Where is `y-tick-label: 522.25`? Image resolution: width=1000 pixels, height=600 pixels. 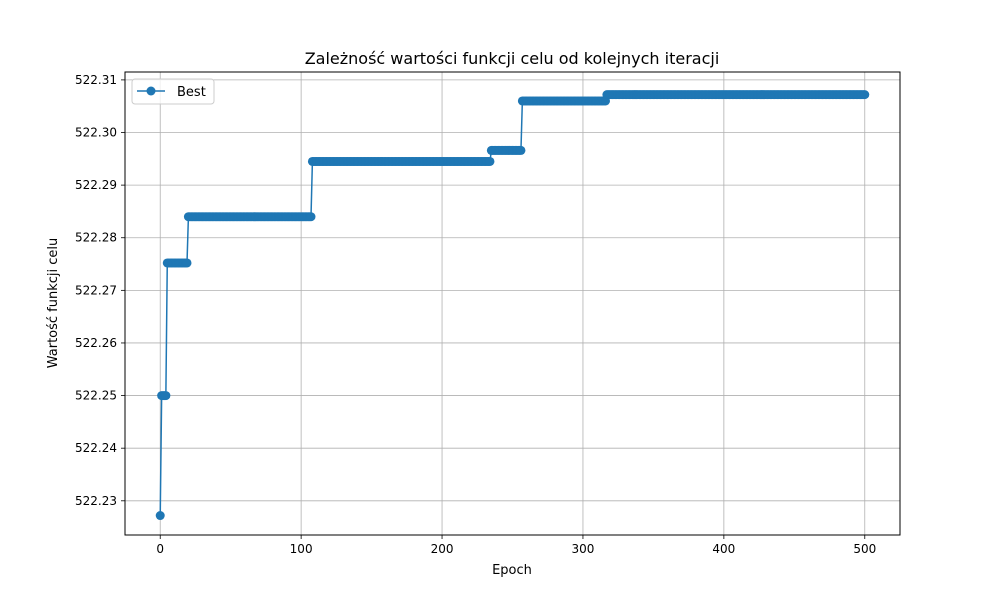
y-tick-label: 522.25 is located at coordinates (96, 396).